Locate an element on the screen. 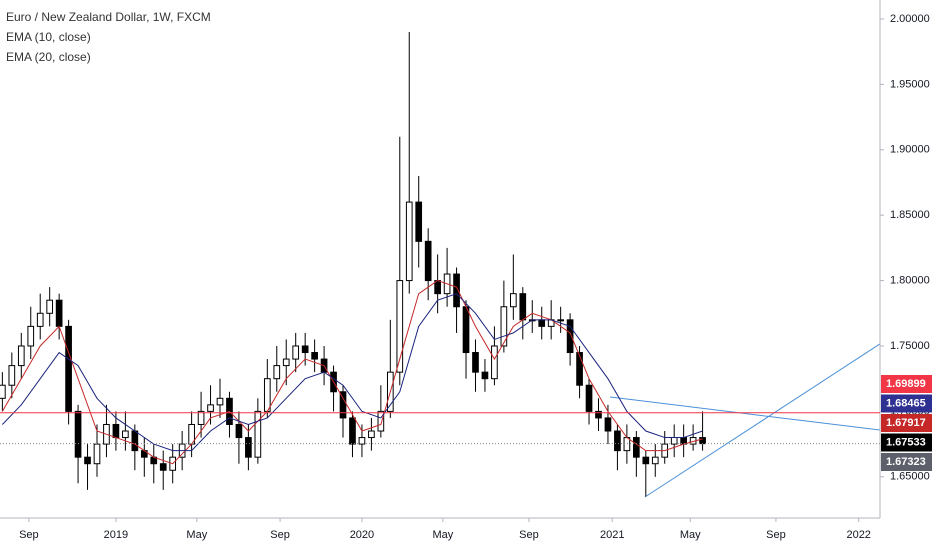 The image size is (932, 550). x-tick-label: 2022 is located at coordinates (858, 535).